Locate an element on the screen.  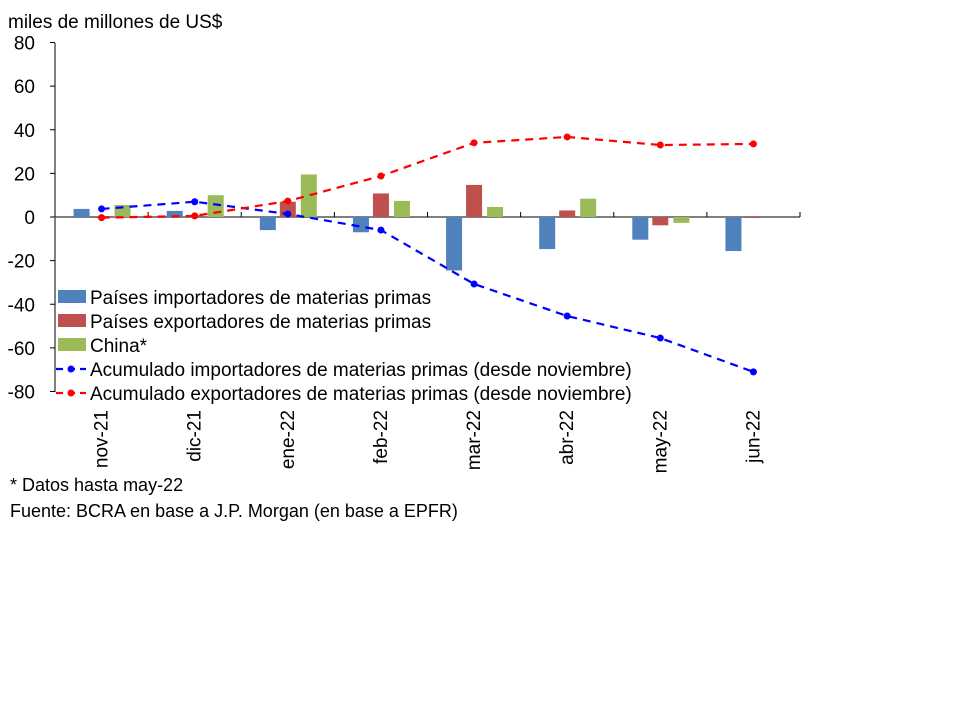
series-line is located at coordinates (427, 177).